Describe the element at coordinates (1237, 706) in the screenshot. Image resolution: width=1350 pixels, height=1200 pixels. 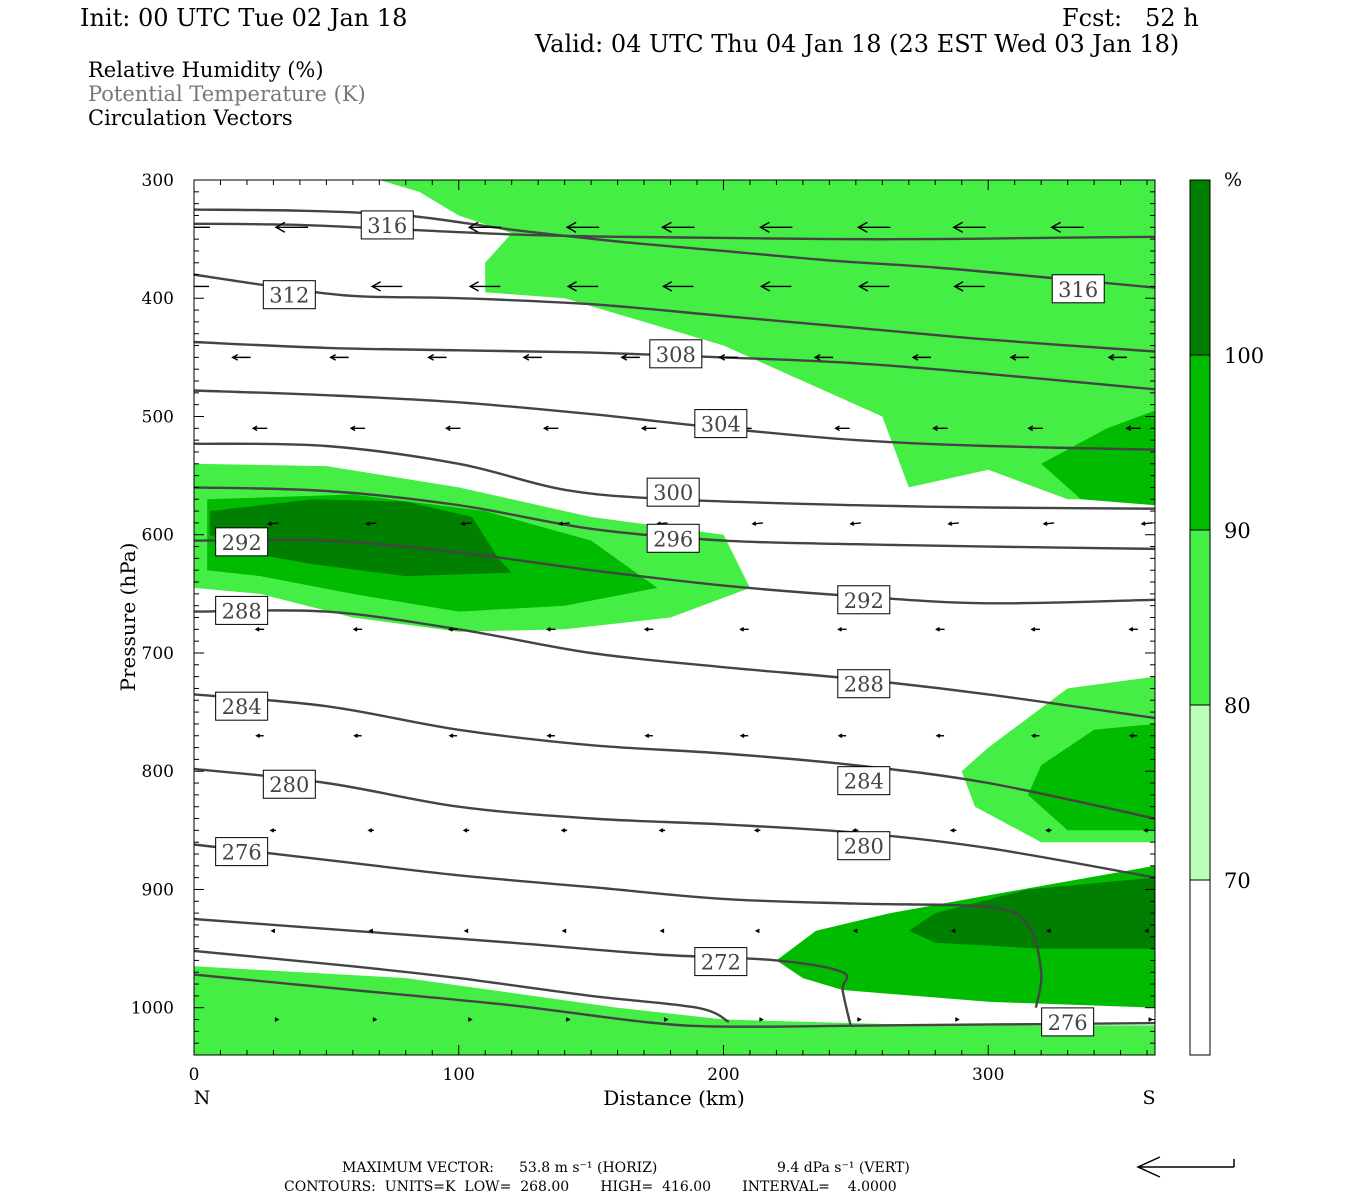
I see `colorbar-label: 80` at that location.